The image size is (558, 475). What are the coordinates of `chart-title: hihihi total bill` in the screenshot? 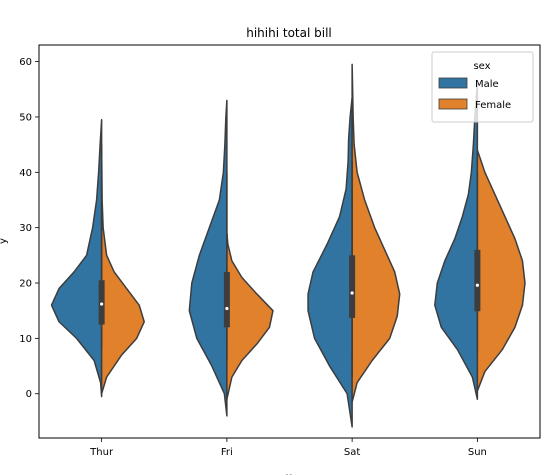 It's located at (289, 33).